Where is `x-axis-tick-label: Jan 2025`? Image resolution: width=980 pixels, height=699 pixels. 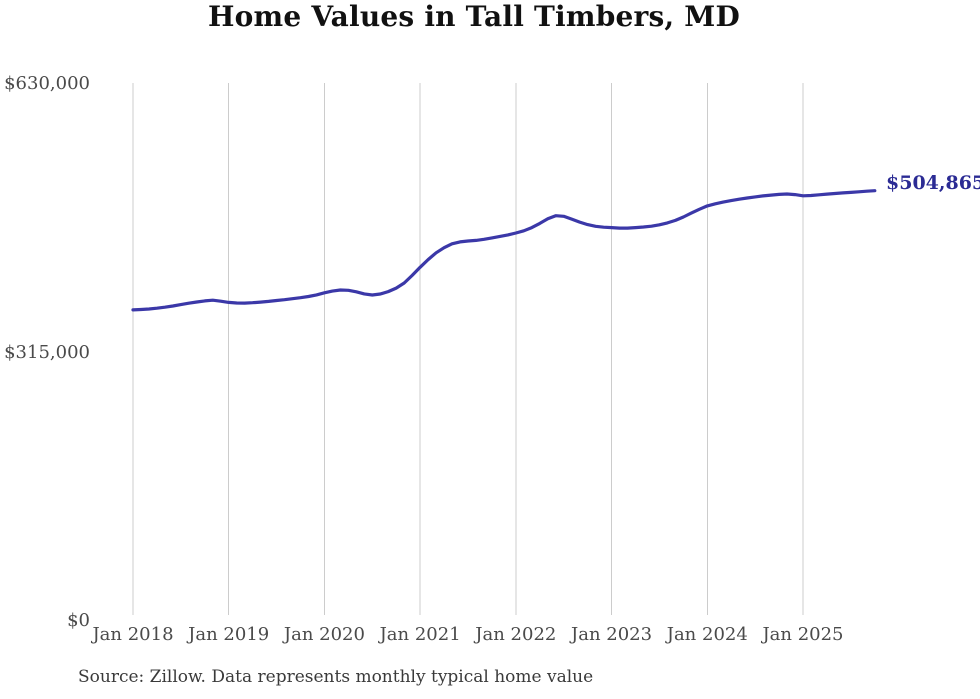
x-axis-tick-label: Jan 2025 is located at coordinates (803, 634).